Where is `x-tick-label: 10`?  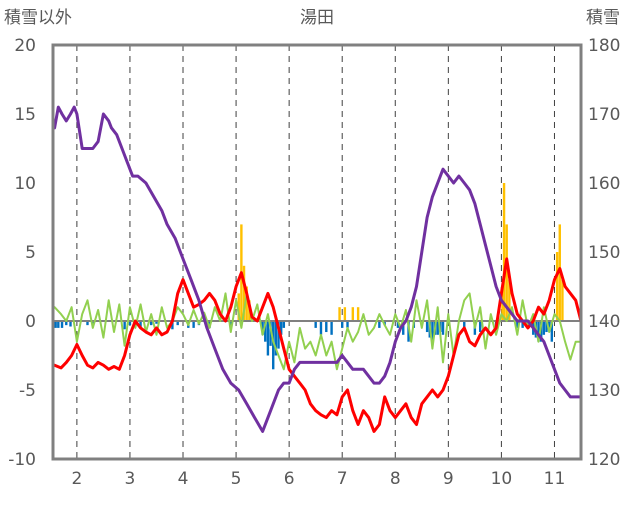 x-tick-label: 10 is located at coordinates (502, 479).